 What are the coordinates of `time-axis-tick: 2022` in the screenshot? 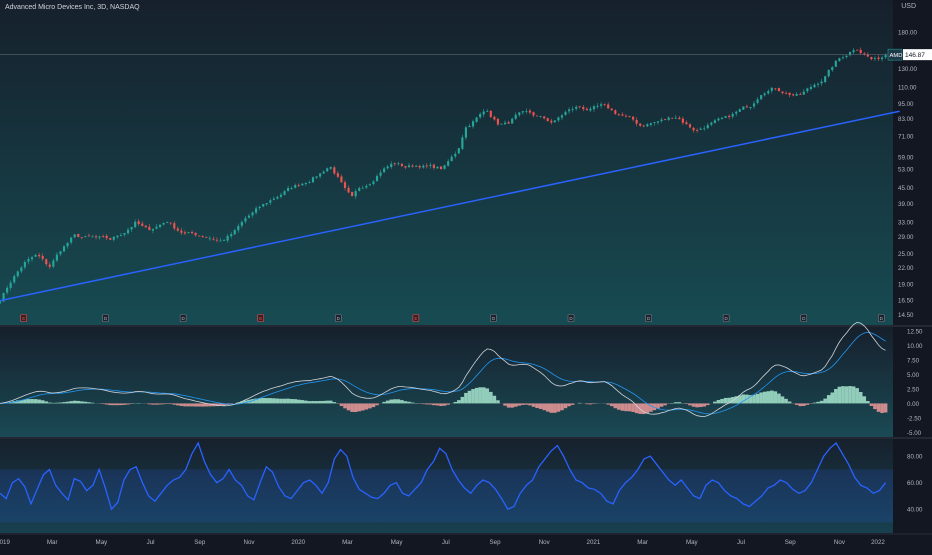 It's located at (878, 542).